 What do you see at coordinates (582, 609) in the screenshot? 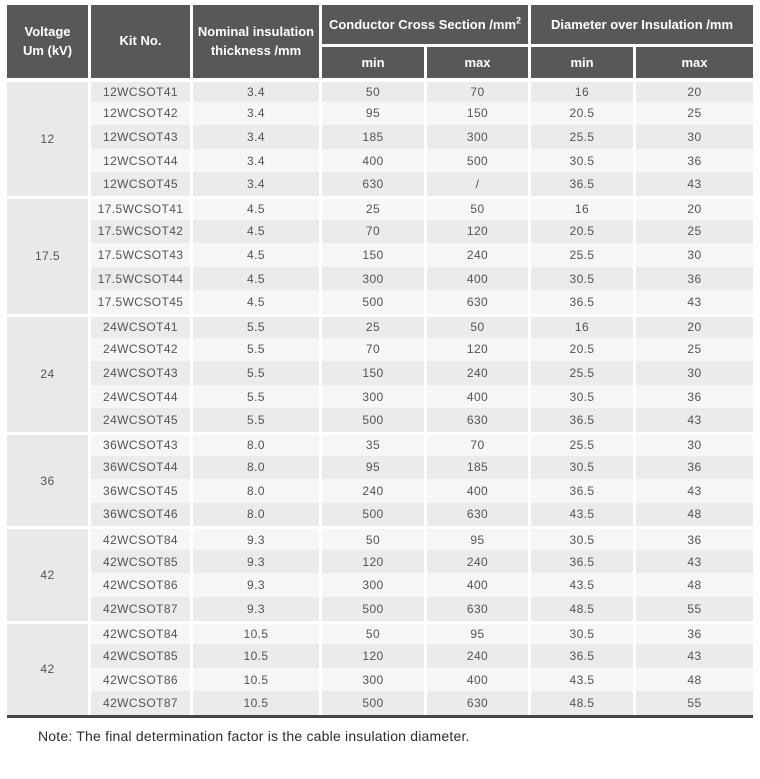
I see `cell-doi-min: 48.5` at bounding box center [582, 609].